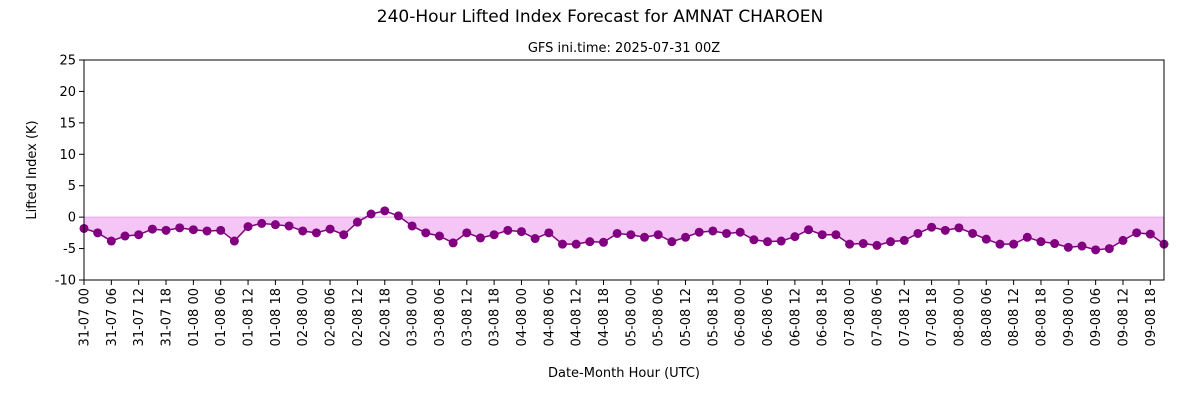  What do you see at coordinates (768, 317) in the screenshot?
I see `x-tick-label: 06-08 06` at bounding box center [768, 317].